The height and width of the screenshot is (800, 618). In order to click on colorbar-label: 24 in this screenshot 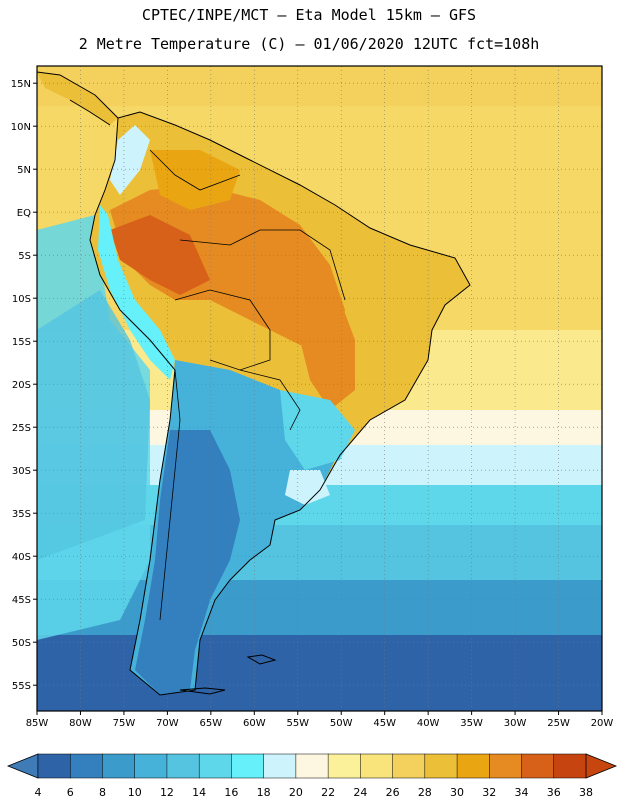, I will do `click(360, 792)`.